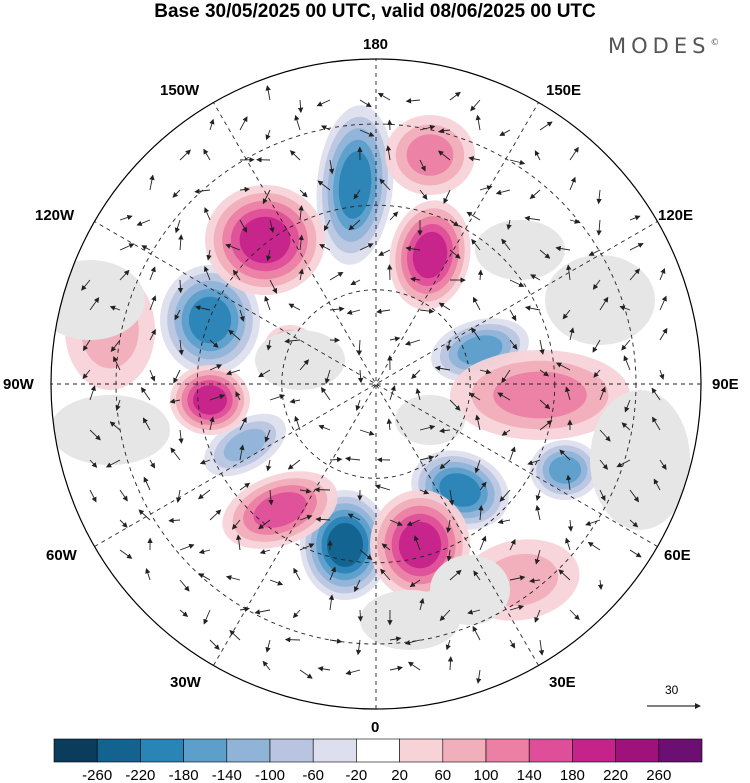  I want to click on modes-logo: MODES©, so click(663, 46).